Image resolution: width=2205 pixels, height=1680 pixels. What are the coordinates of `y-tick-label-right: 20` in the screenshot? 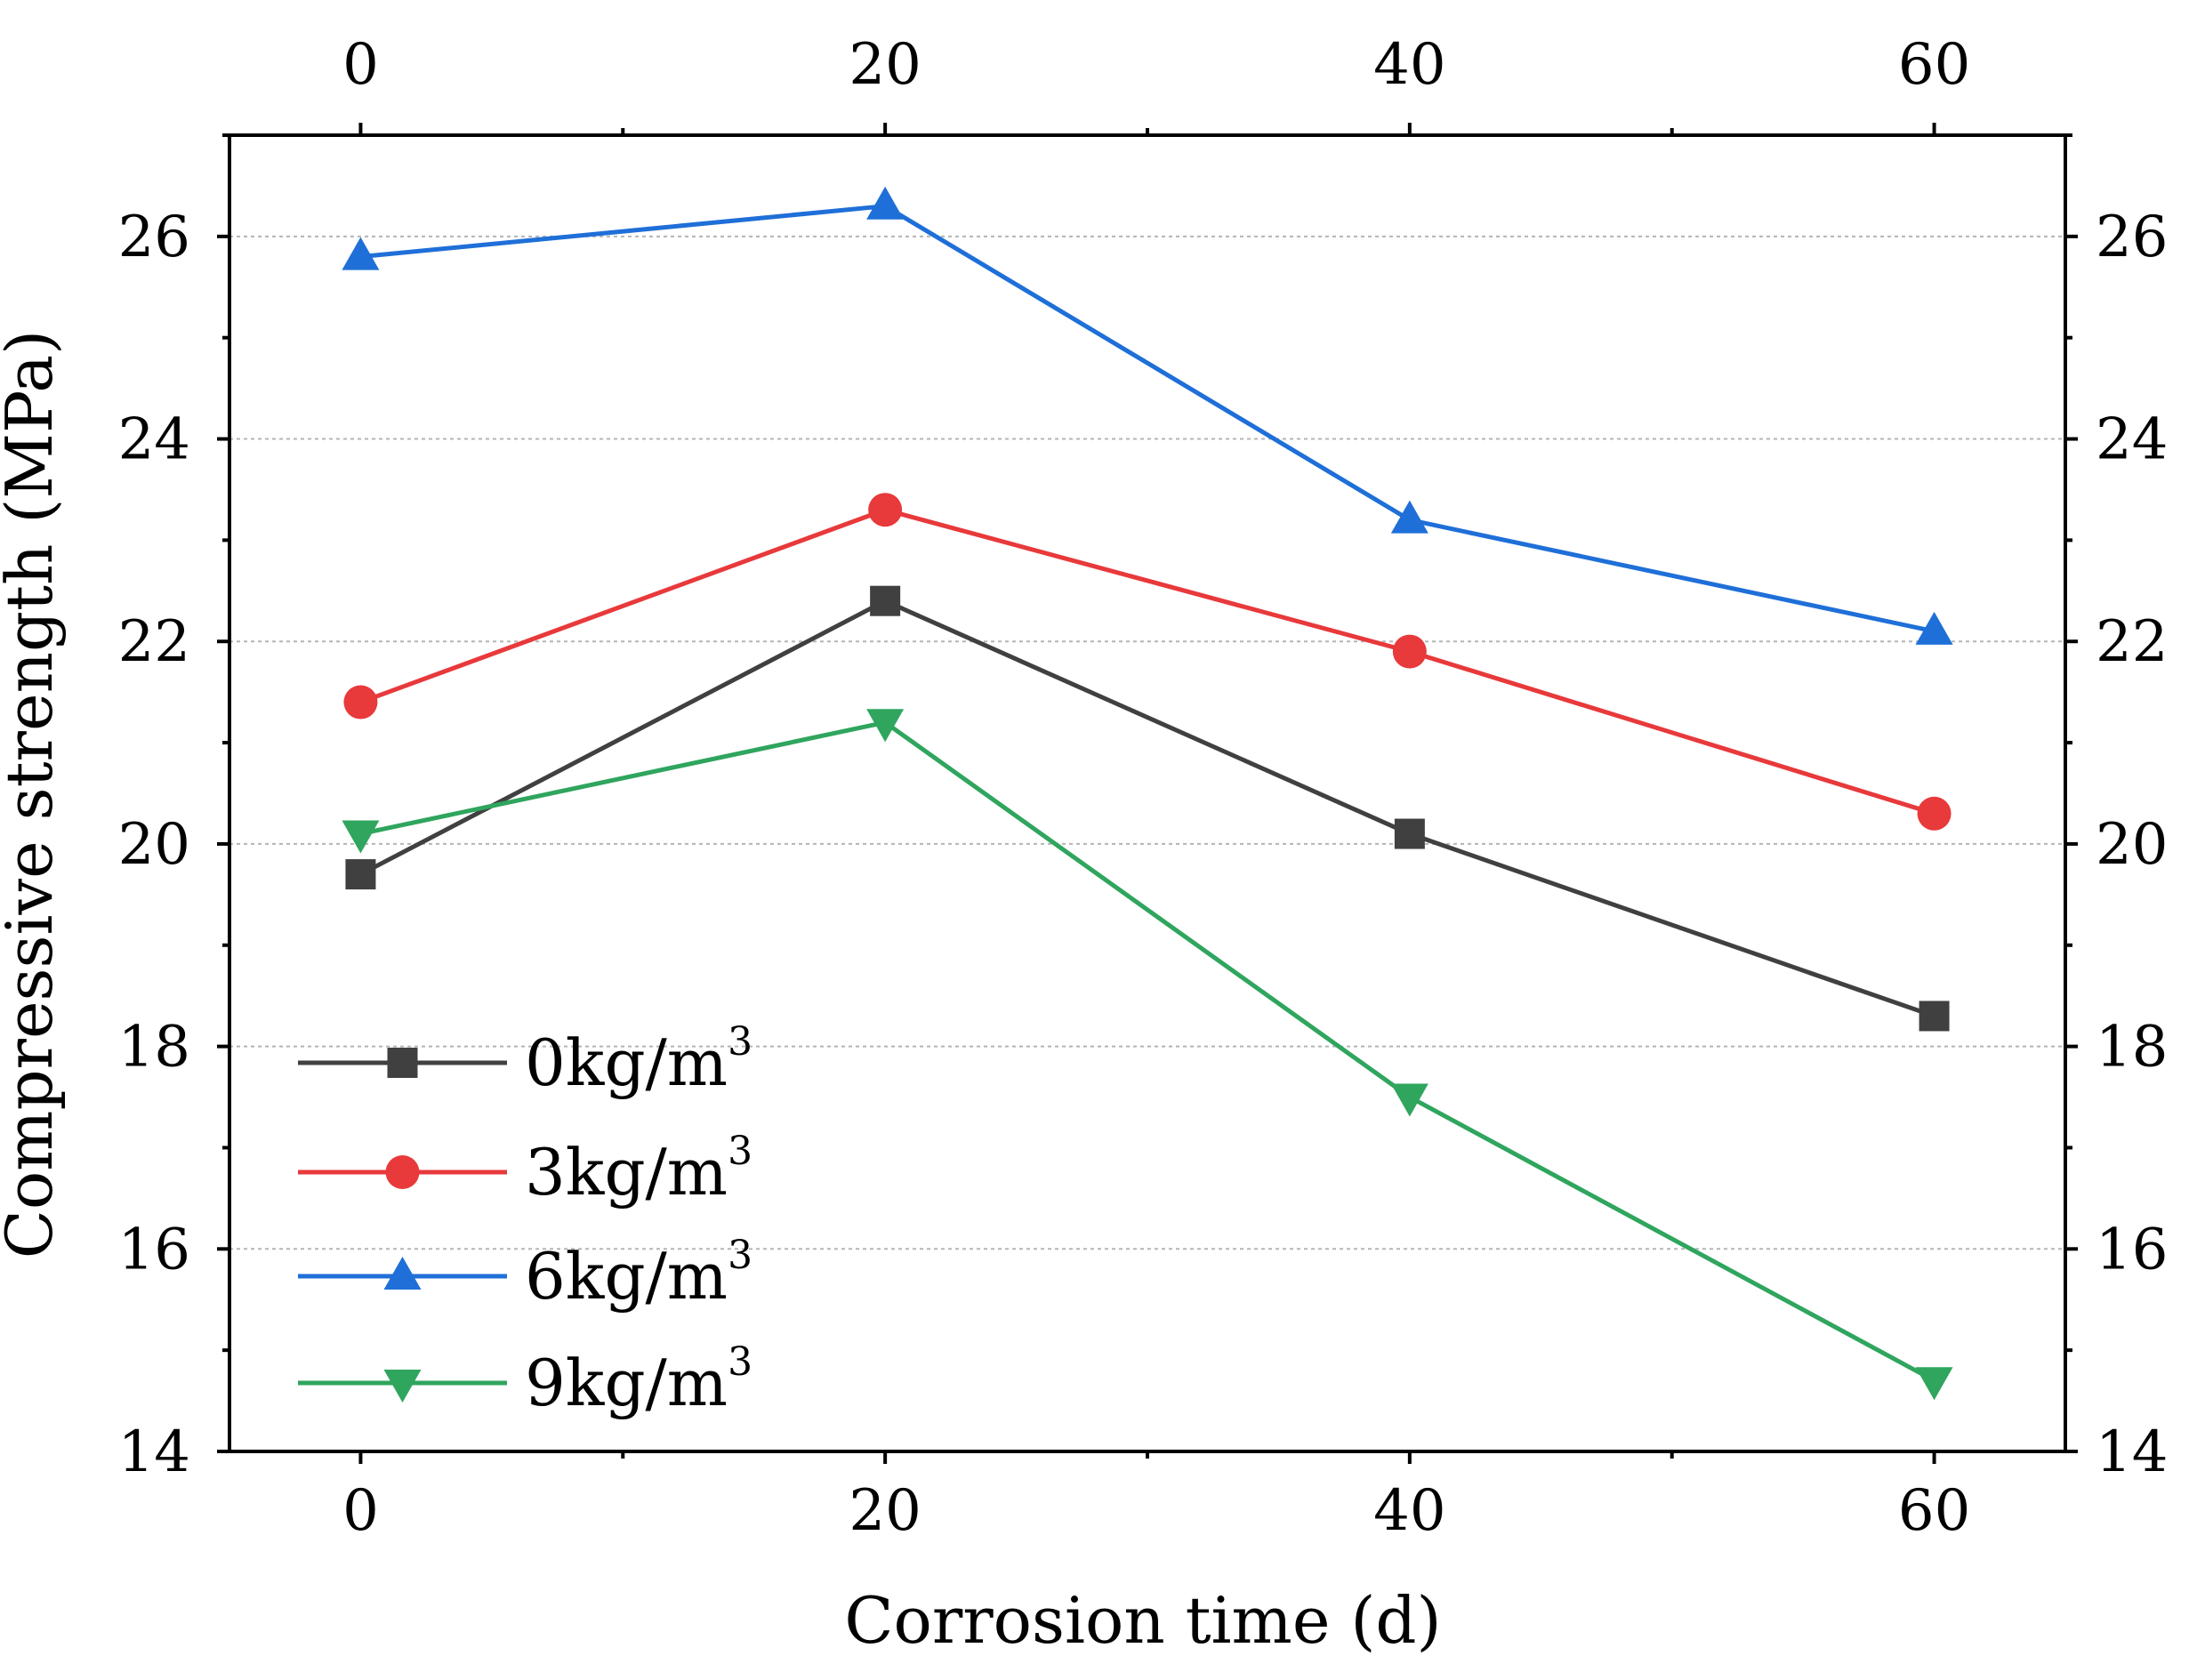 It's located at (2132, 845).